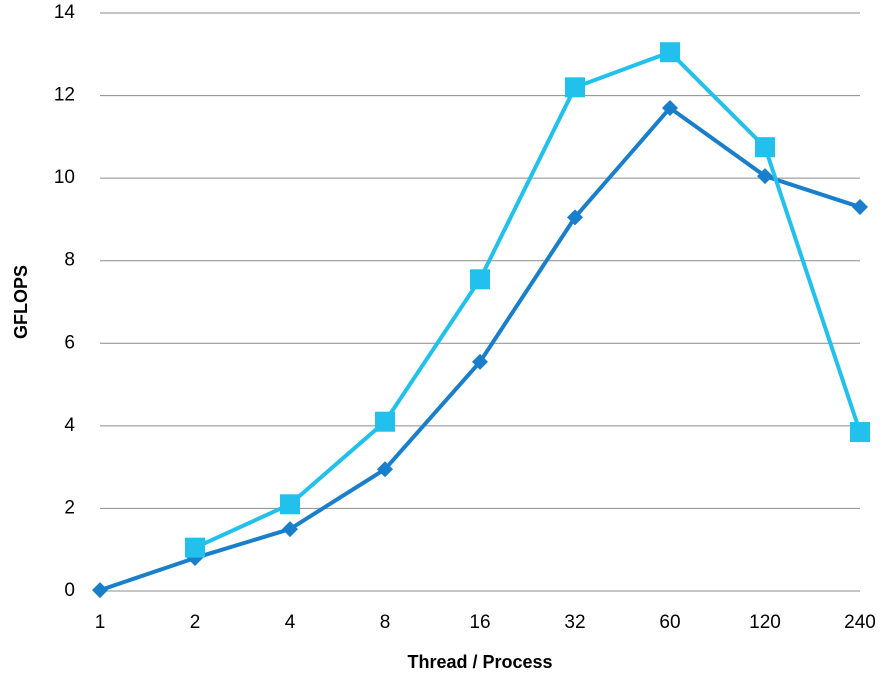  I want to click on y-tick-label: 2, so click(69, 507).